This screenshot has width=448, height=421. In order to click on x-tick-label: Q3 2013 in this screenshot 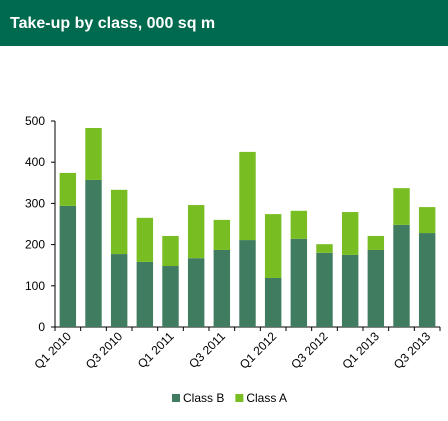, I will do `click(412, 350)`.